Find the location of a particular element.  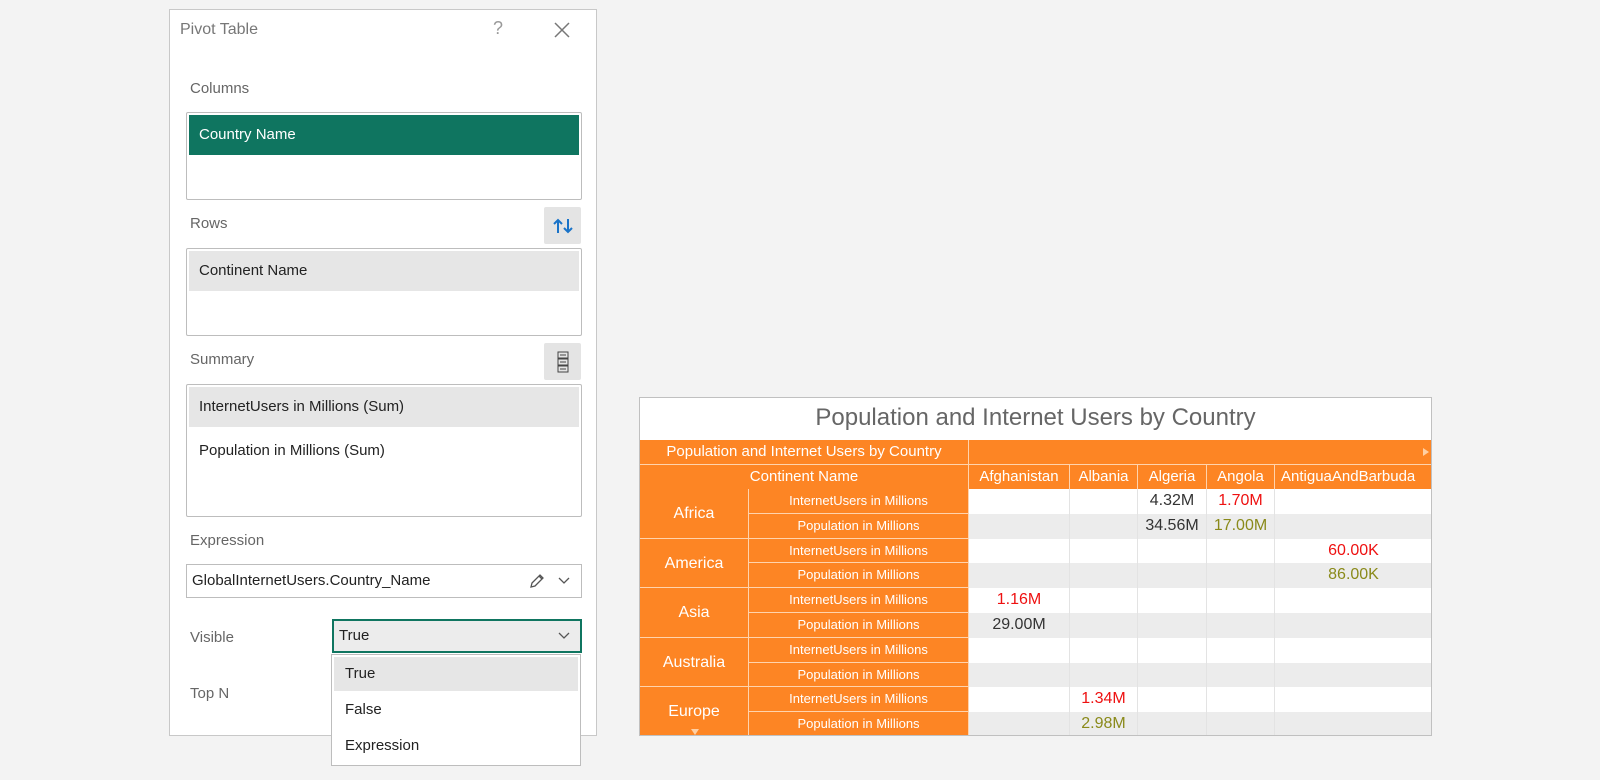

pivot-data-cell: 2.98M is located at coordinates (1104, 723).